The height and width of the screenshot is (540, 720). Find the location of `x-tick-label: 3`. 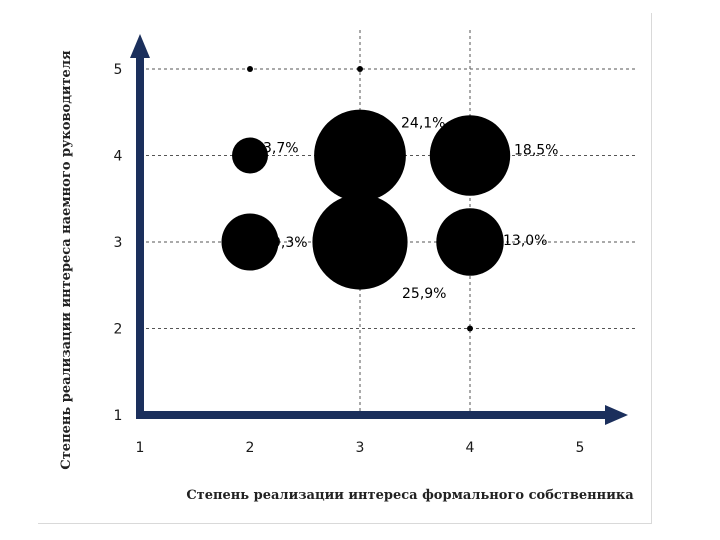

x-tick-label: 3 is located at coordinates (360, 448).